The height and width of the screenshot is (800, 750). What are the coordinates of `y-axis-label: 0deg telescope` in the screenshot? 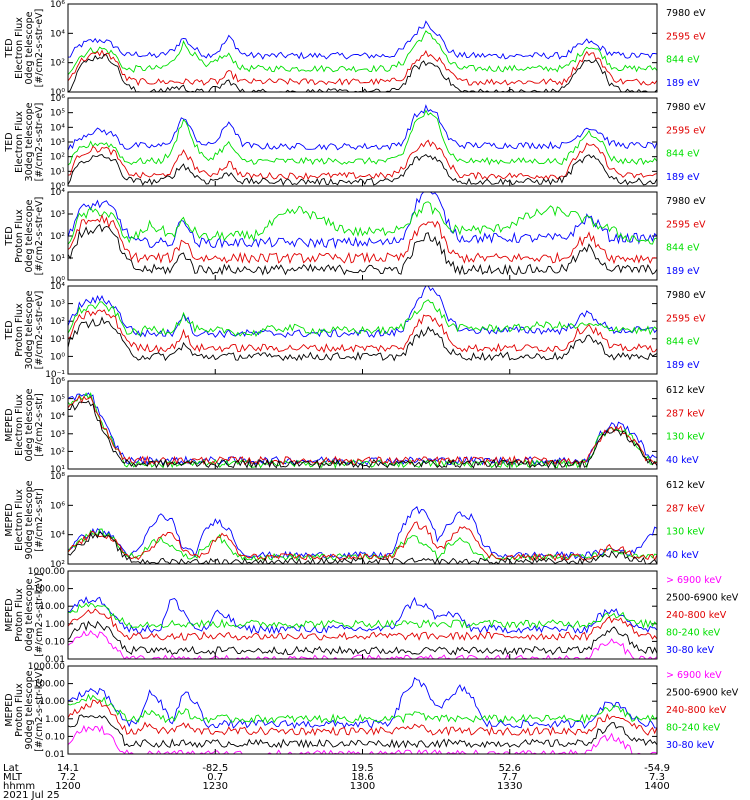 It's located at (29, 424).